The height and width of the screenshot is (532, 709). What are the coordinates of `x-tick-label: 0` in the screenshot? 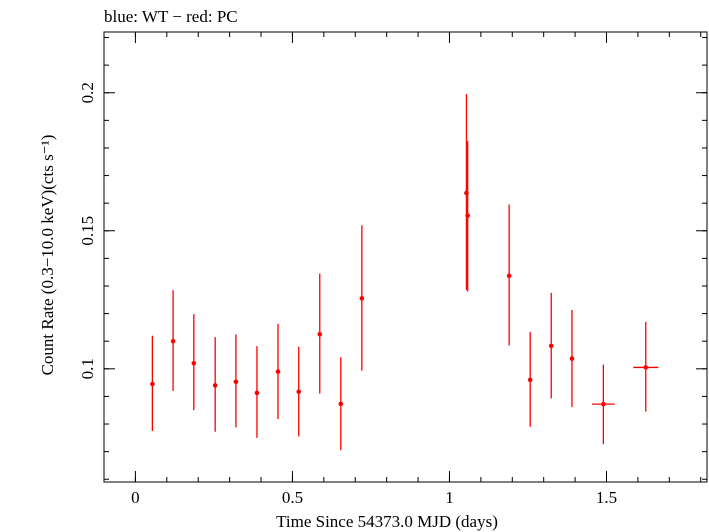 It's located at (135, 497).